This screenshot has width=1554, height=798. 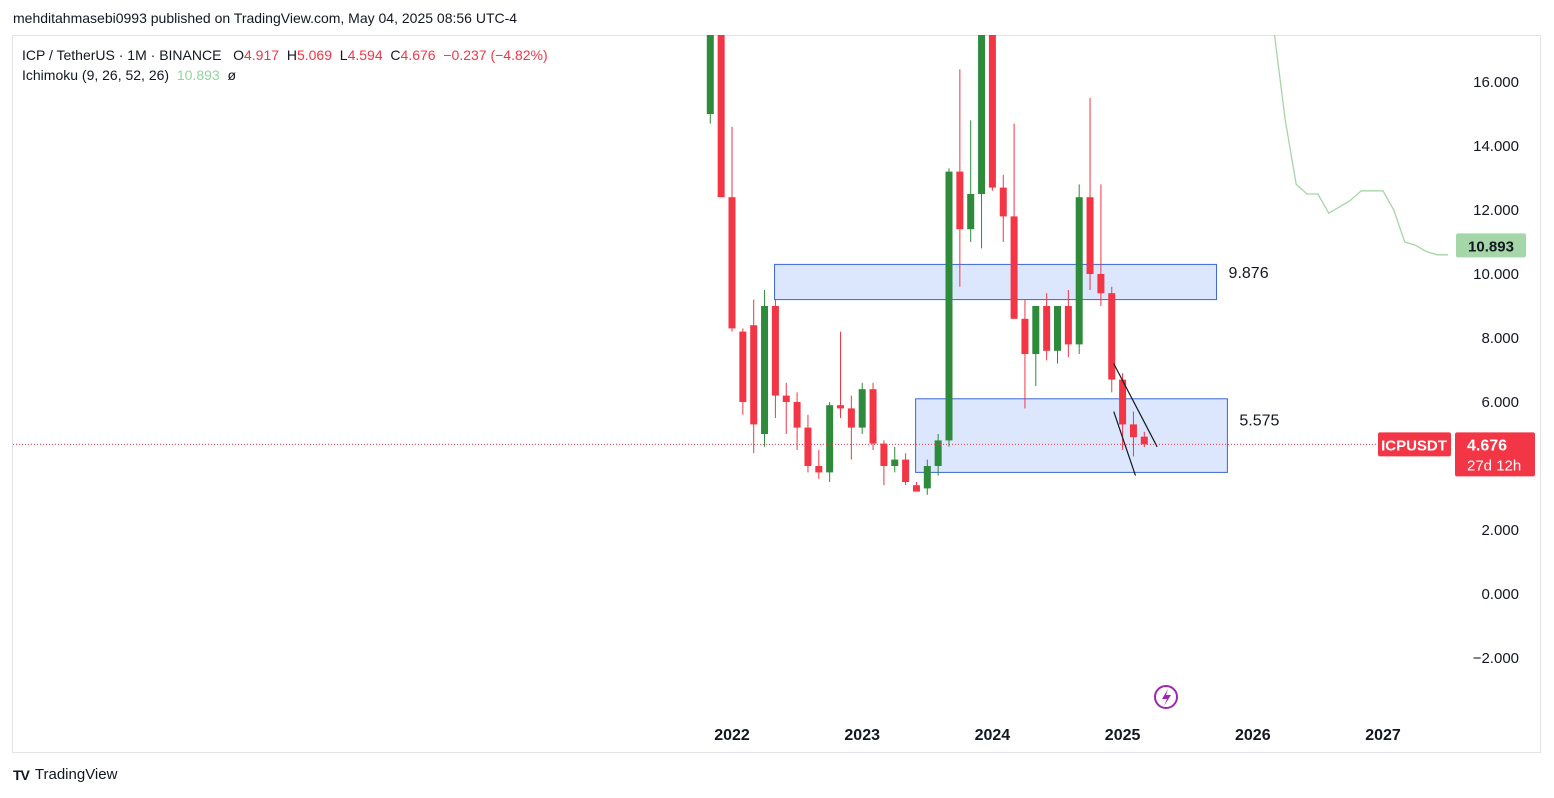 I want to click on x-axis: 2022 2023 2024 2025 2026 2027, so click(x=1057, y=735).